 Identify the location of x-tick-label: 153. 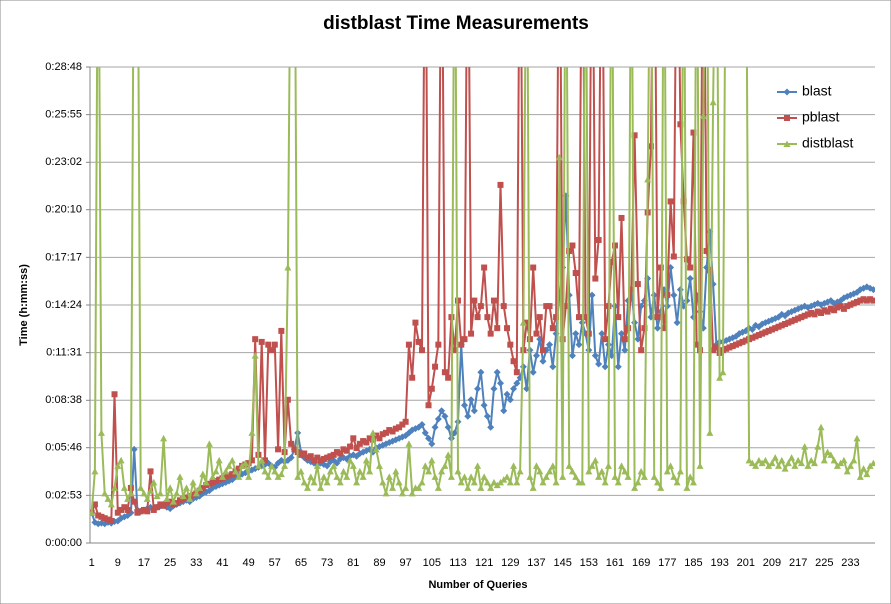
(589, 563).